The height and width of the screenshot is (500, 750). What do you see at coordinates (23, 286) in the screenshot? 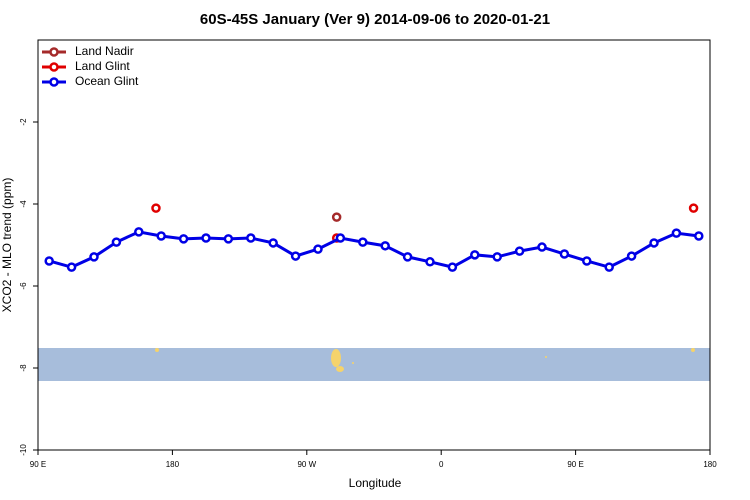
I see `y-tick-label: -6` at bounding box center [23, 286].